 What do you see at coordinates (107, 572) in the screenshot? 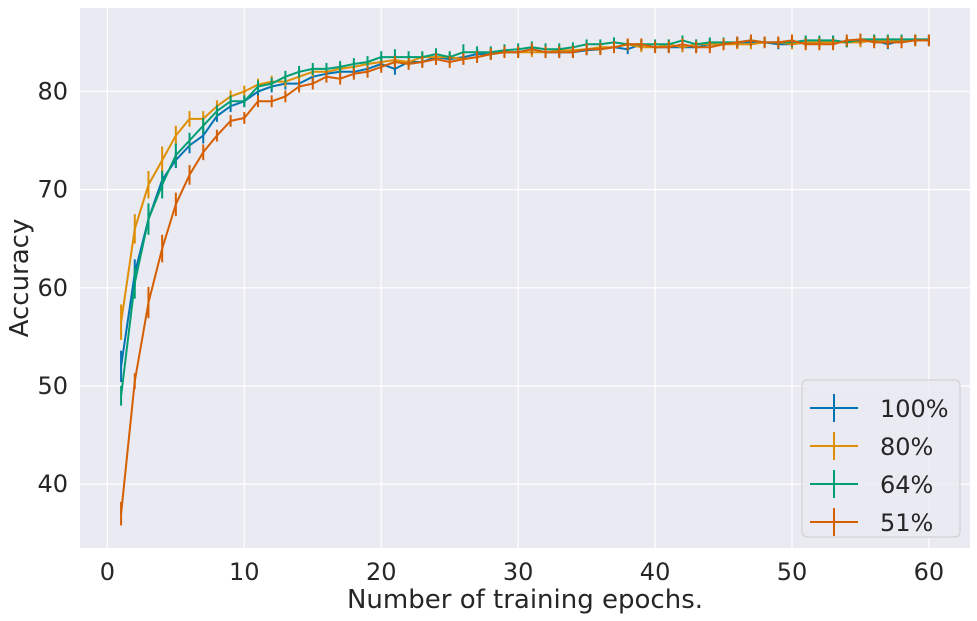
I see `x-tick-label-0: 0` at bounding box center [107, 572].